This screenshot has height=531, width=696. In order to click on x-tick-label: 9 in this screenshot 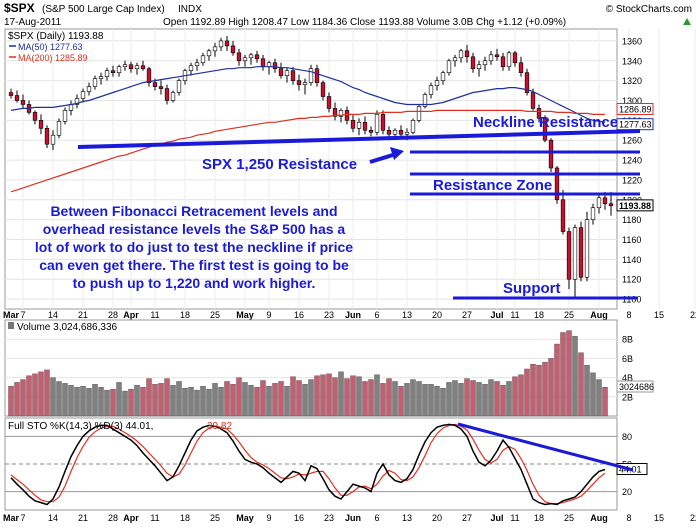, I will do `click(268, 518)`.